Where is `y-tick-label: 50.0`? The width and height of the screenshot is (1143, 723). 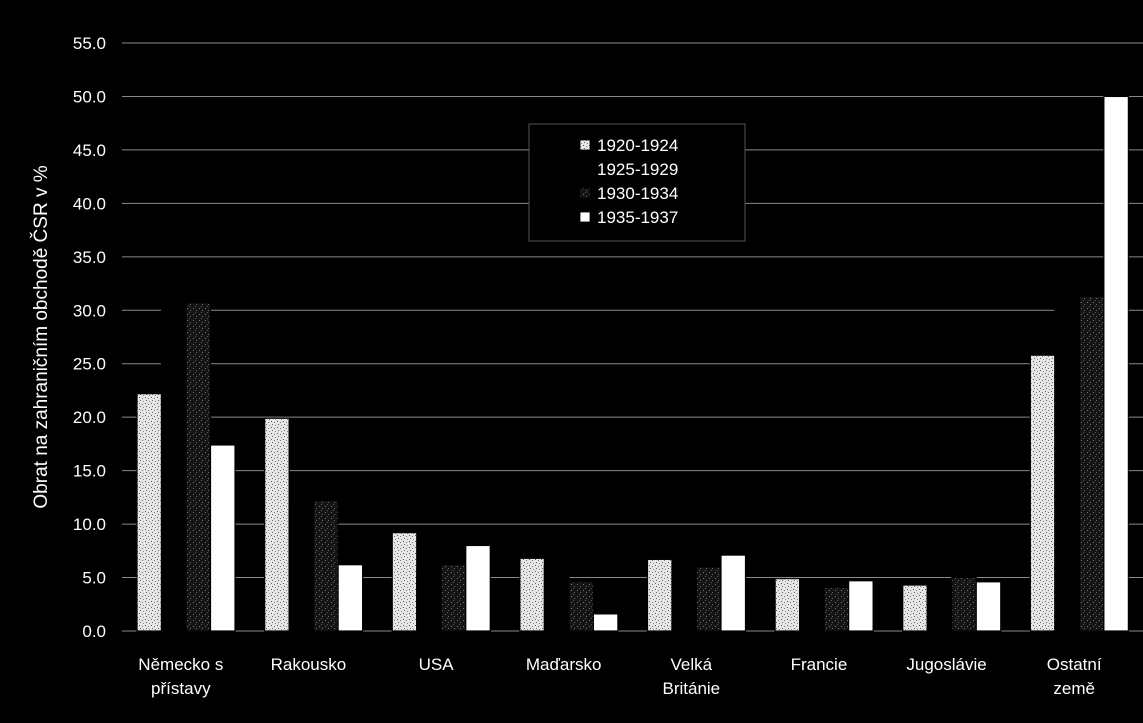 y-tick-label: 50.0 is located at coordinates (89, 96).